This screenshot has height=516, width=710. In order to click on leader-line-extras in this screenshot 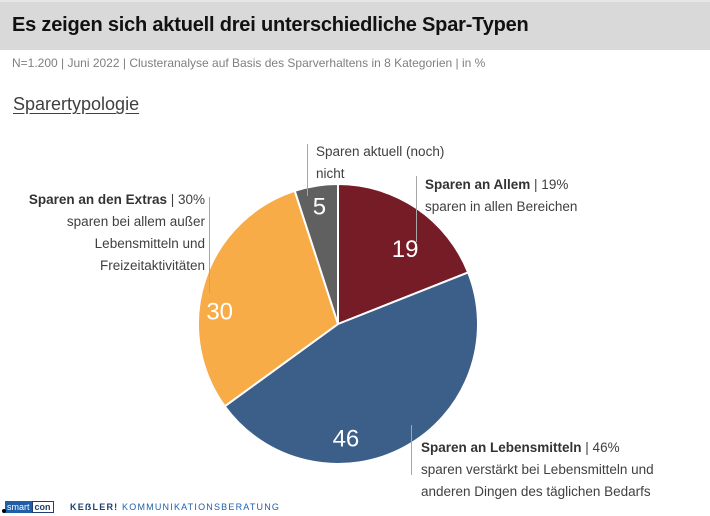, I will do `click(209, 245)`.